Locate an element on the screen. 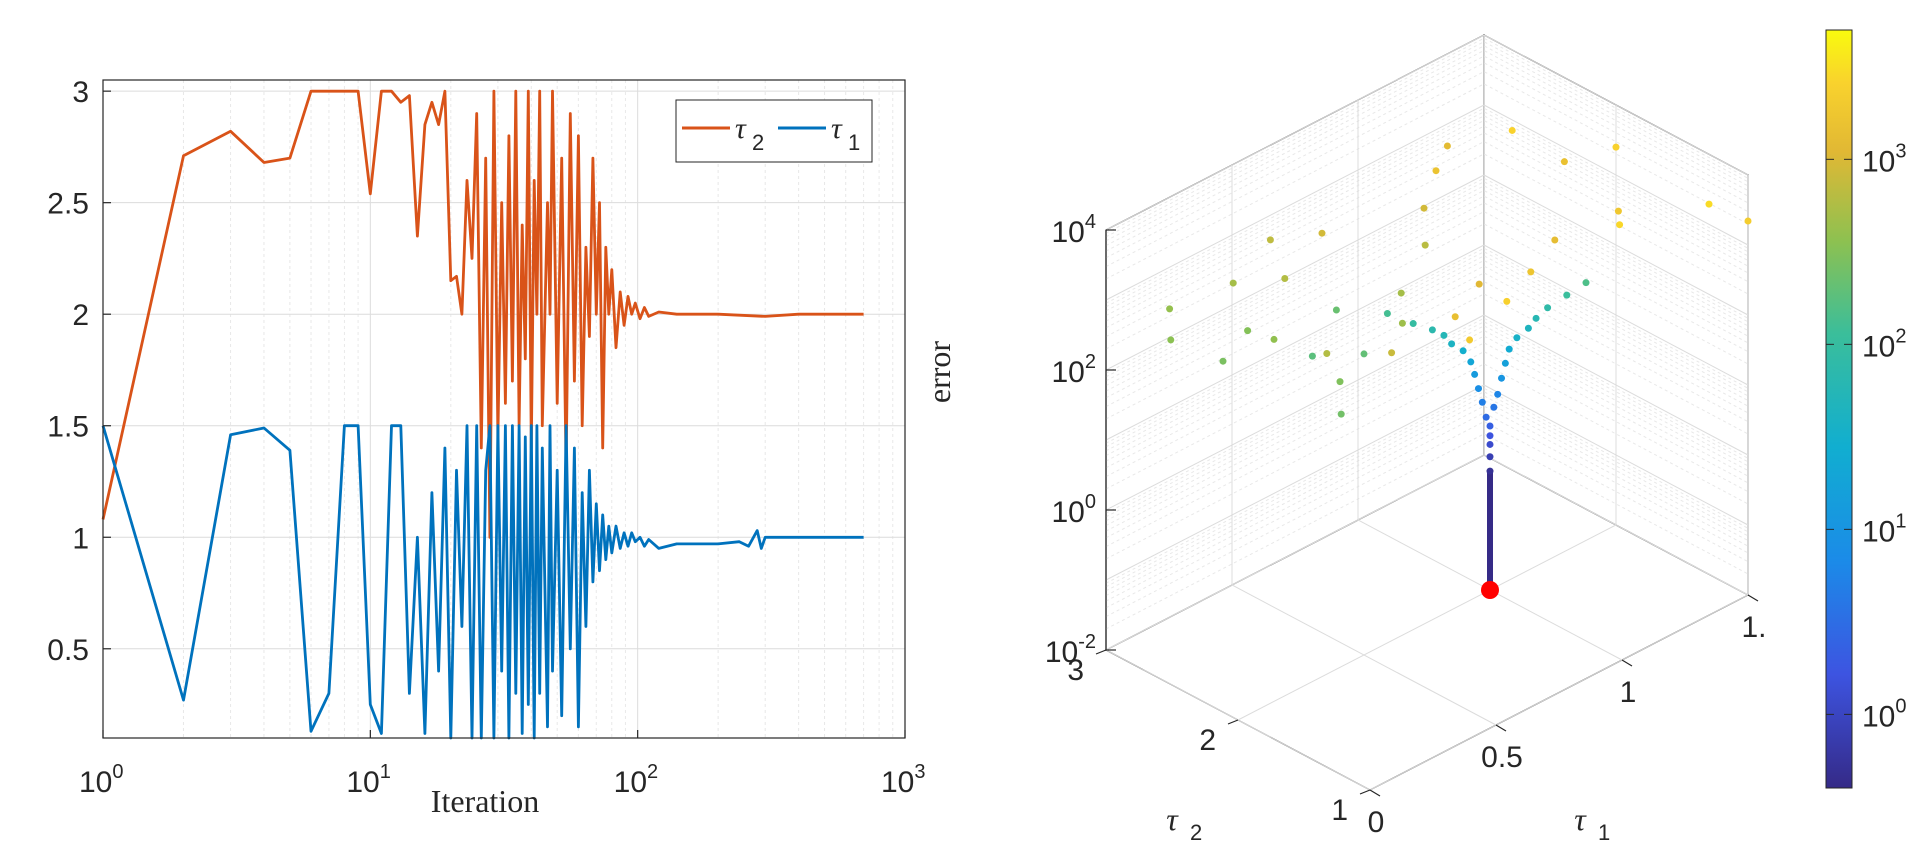 Image resolution: width=1920 pixels, height=856 pixels. y-tick-label: 2 is located at coordinates (80, 315).